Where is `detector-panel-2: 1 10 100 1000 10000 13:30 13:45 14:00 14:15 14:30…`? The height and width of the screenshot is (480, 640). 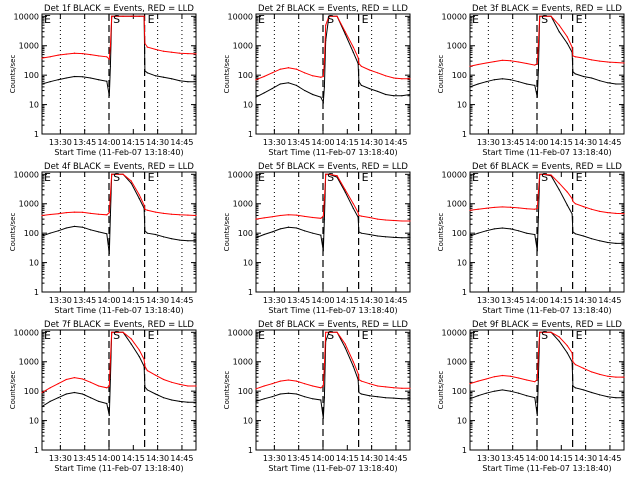 detector-panel-2: 1 10 100 1000 10000 13:30 13:45 14:00 14:15 14:30… is located at coordinates (317, 80).